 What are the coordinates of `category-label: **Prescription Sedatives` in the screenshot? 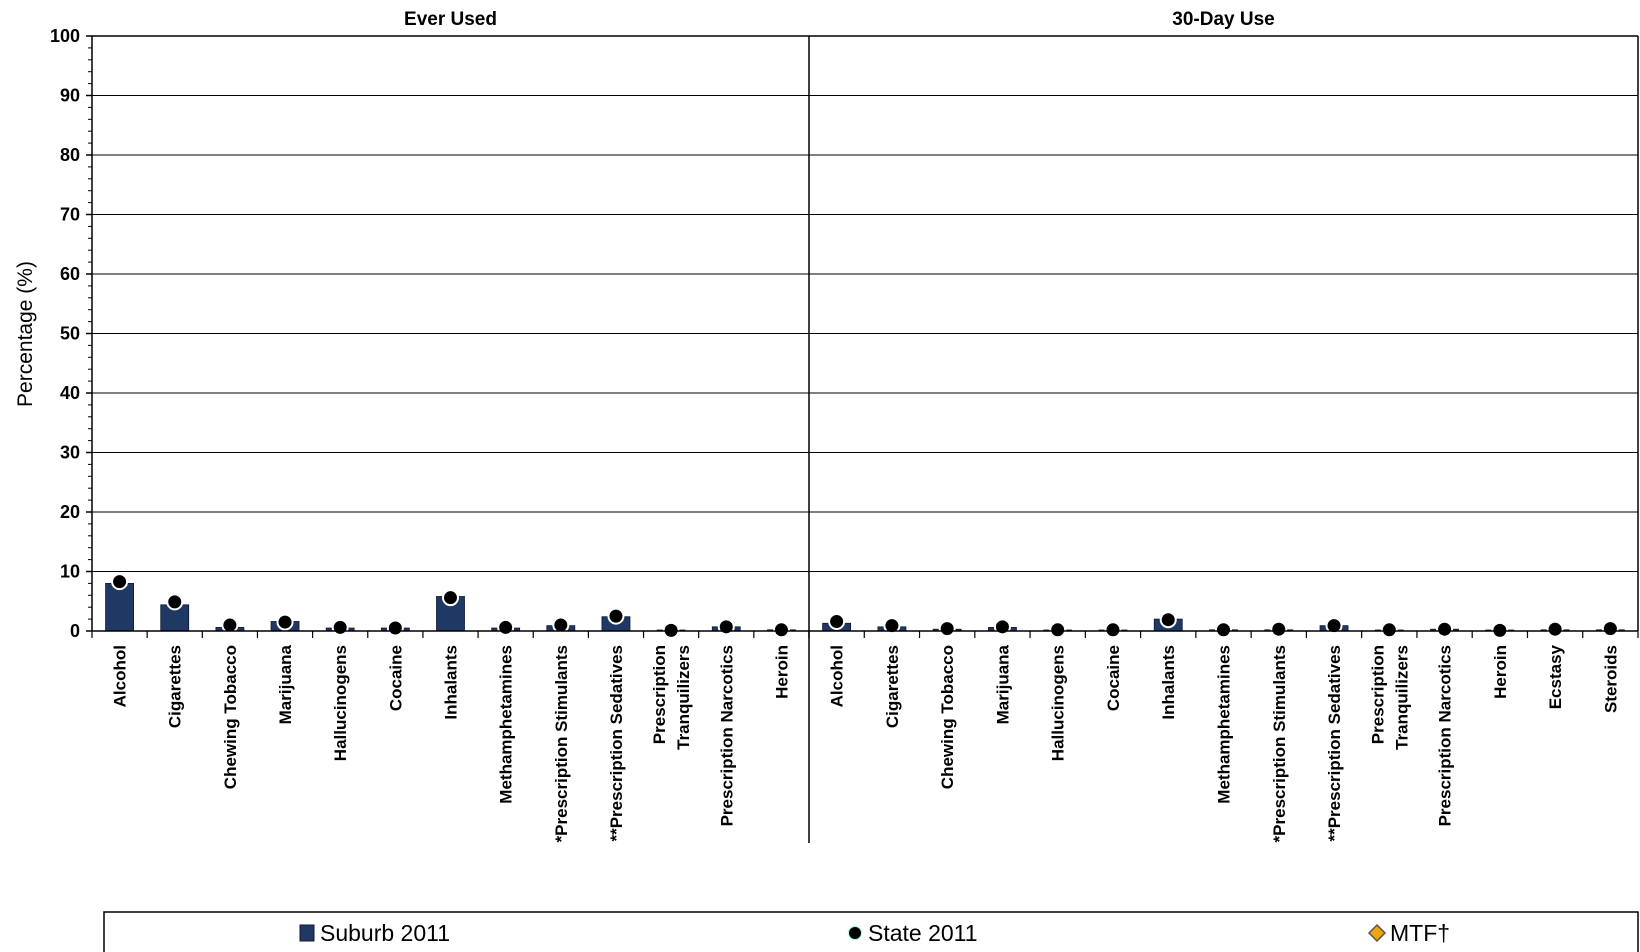 It's located at (1334, 743).